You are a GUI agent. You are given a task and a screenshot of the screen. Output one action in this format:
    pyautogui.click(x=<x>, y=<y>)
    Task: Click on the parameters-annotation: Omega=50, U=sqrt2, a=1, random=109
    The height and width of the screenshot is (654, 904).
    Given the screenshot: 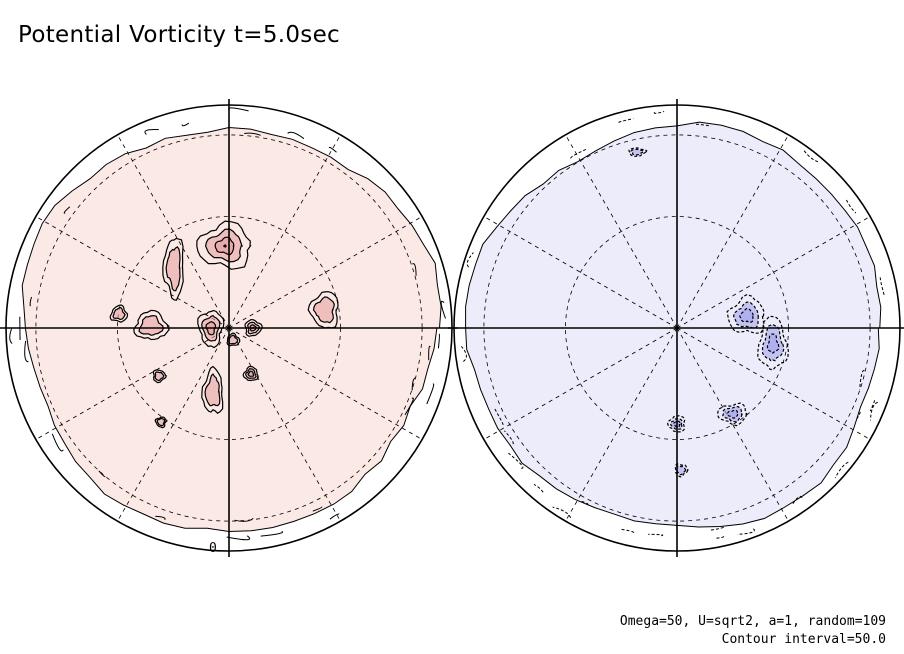 What is the action you would take?
    pyautogui.click(x=752, y=621)
    